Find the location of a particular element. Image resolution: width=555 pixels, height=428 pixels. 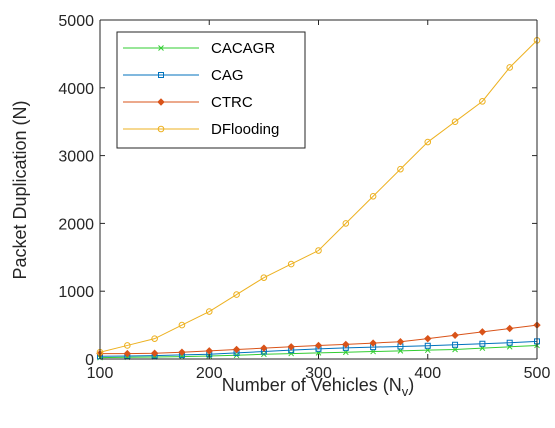

legend-marker-cag is located at coordinates (161, 75).